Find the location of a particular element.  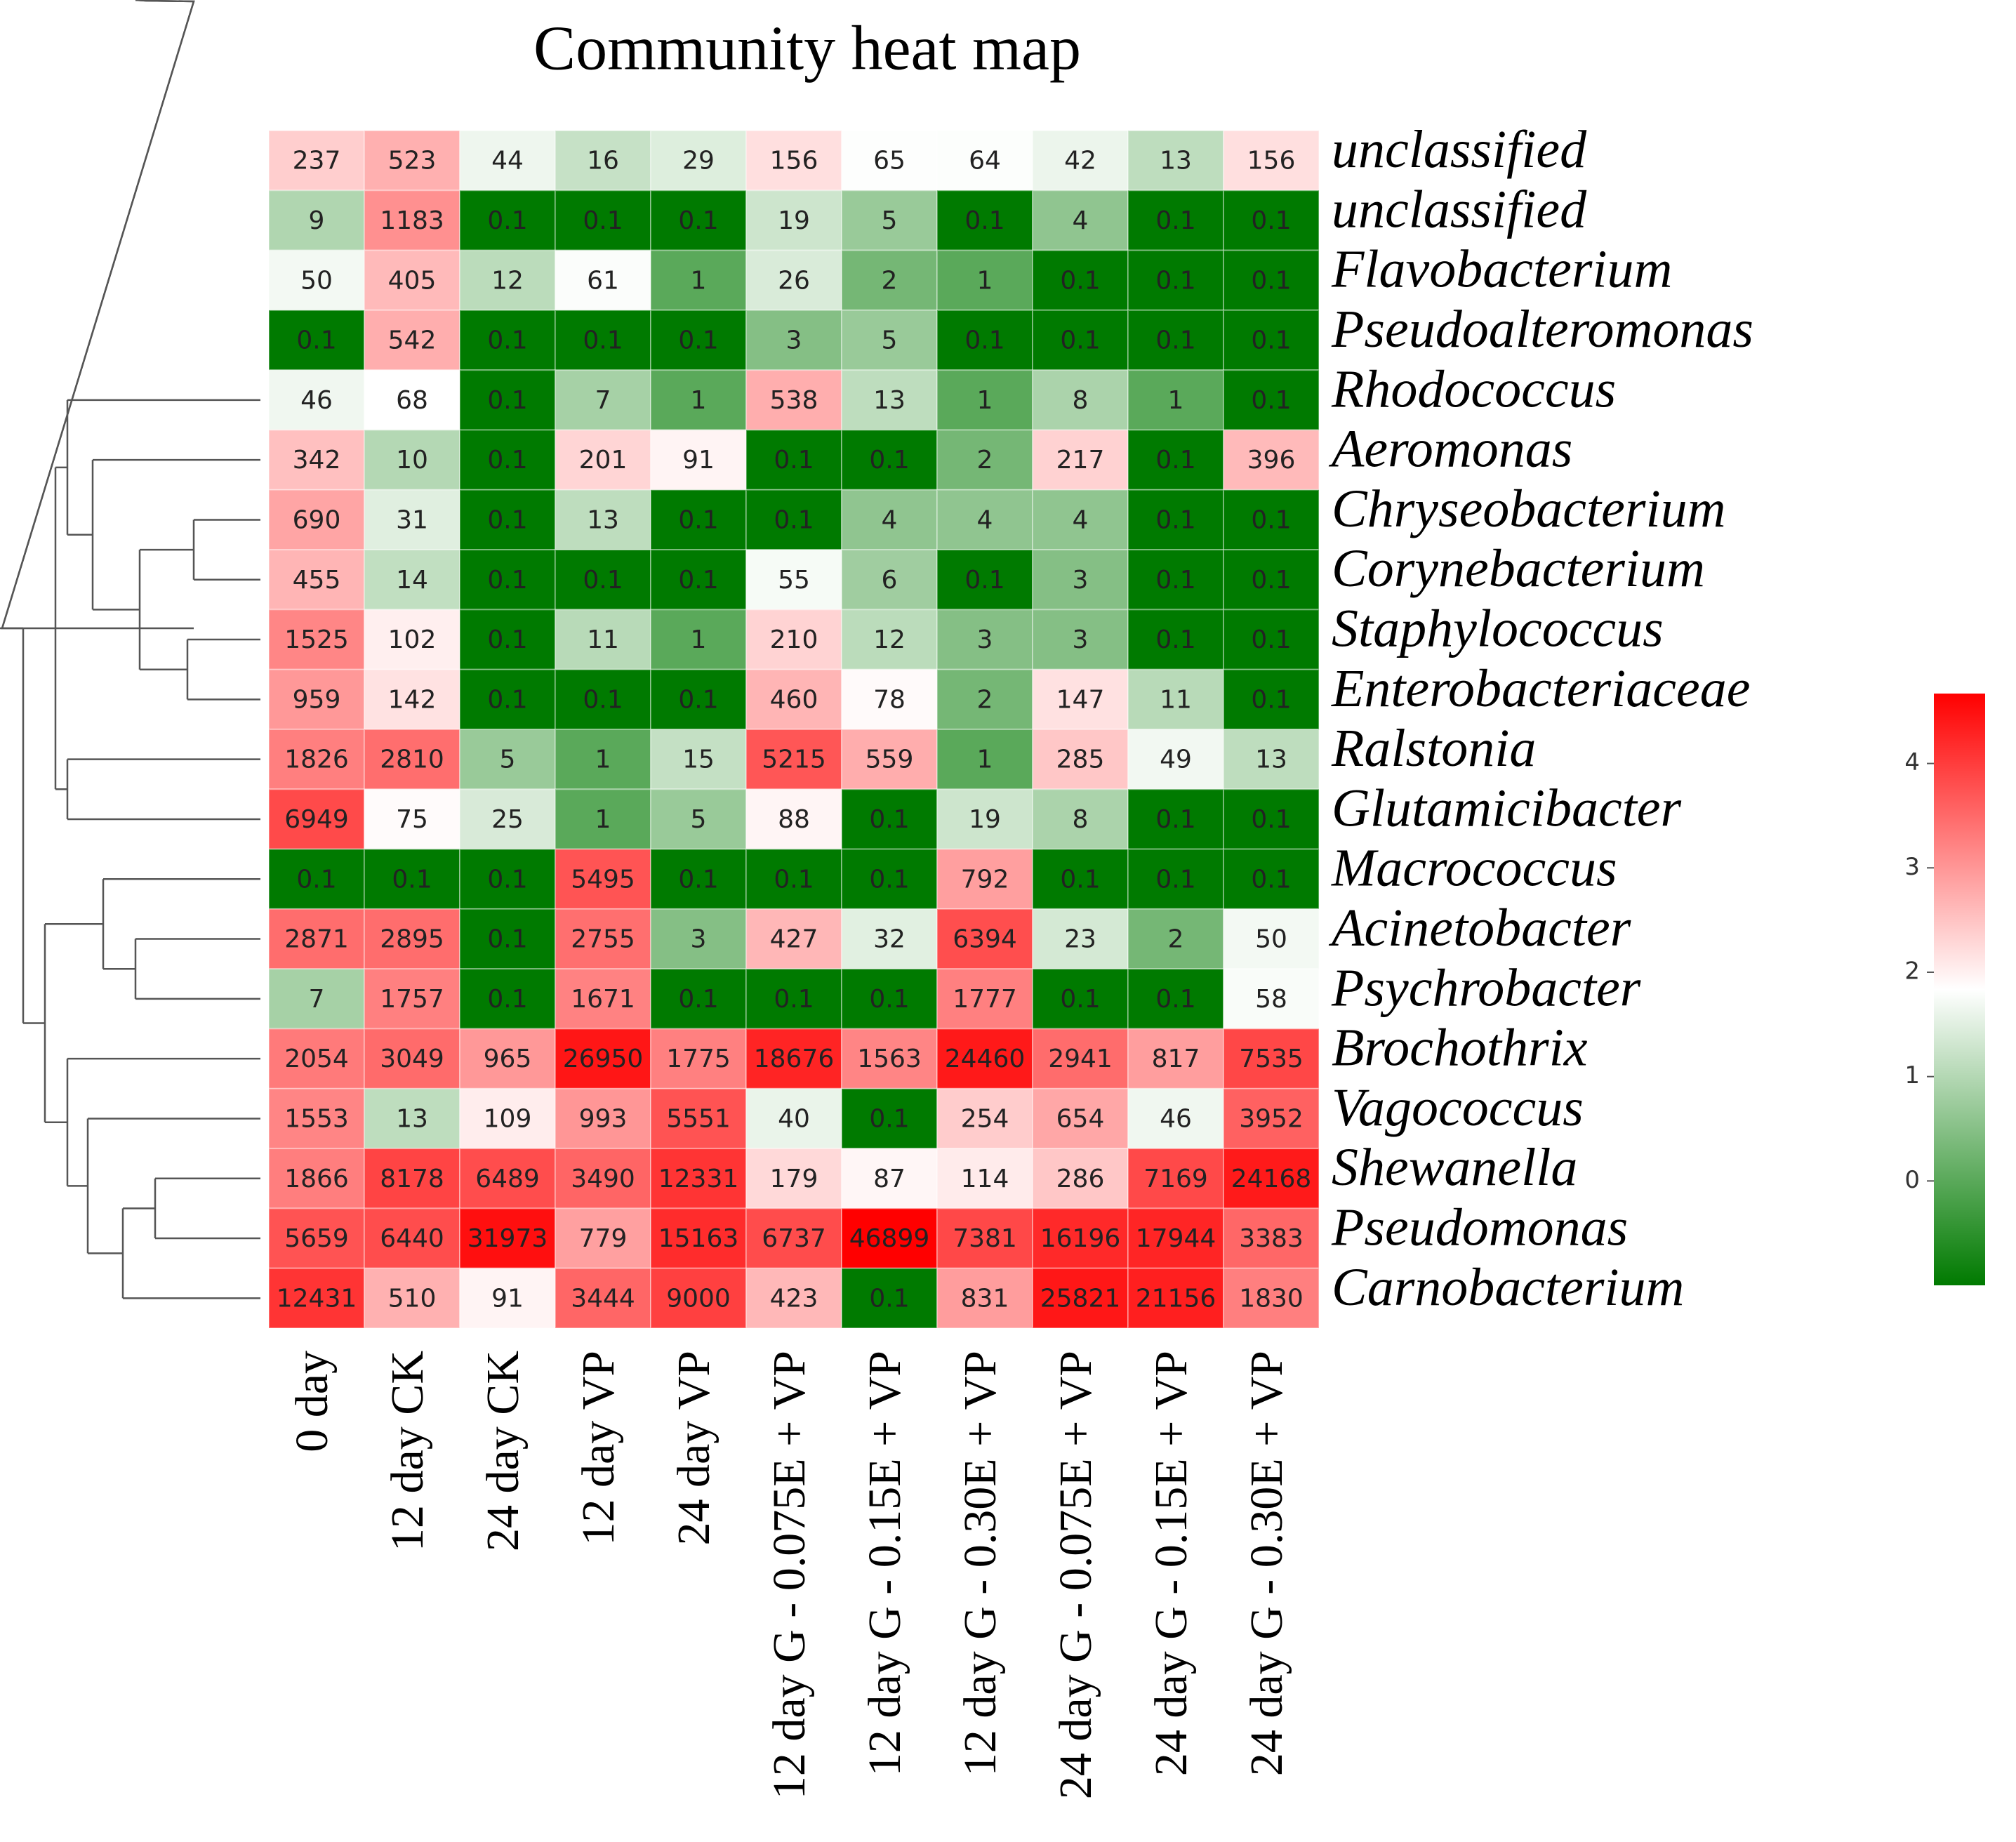

chart-title: Community heat map is located at coordinates (807, 49).